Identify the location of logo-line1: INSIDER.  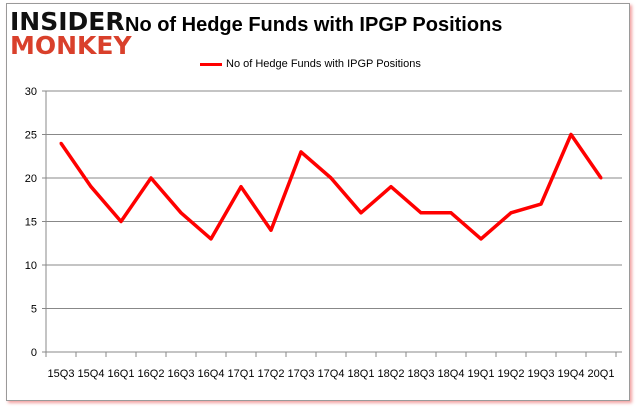
(67, 21).